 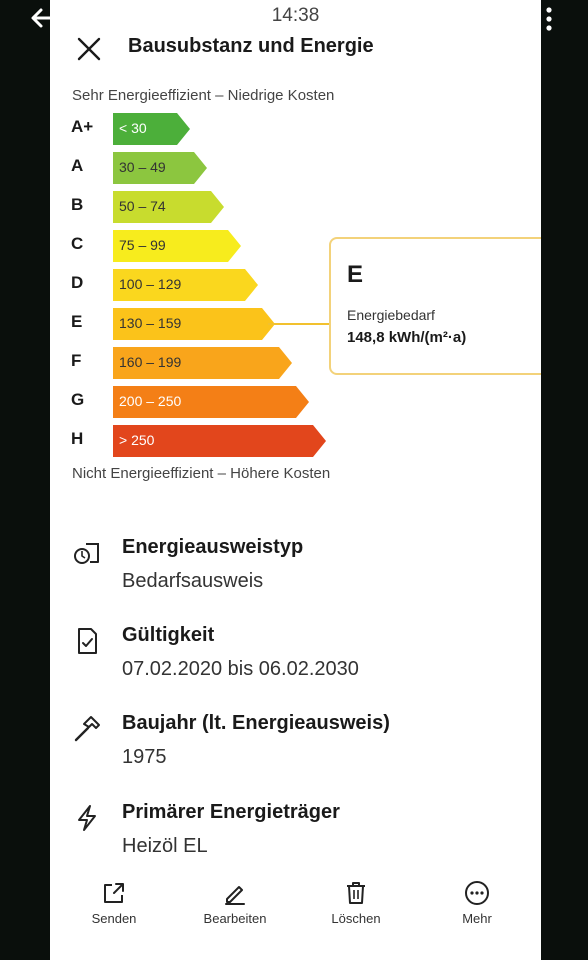 I want to click on info-title: Gültigkeit, so click(x=168, y=635).